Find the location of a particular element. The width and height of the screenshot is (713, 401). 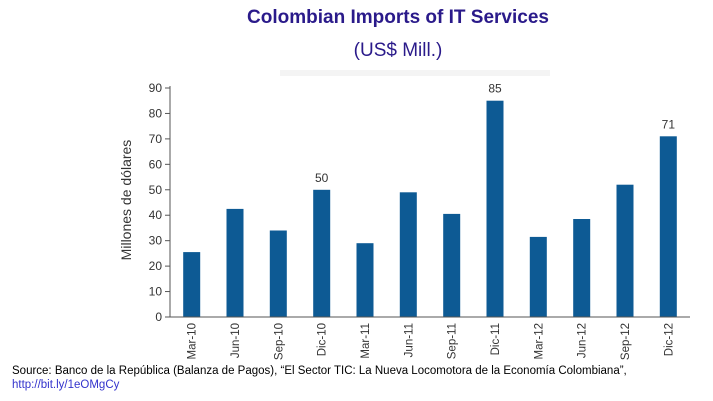

y-tick-label: 70 is located at coordinates (156, 139).